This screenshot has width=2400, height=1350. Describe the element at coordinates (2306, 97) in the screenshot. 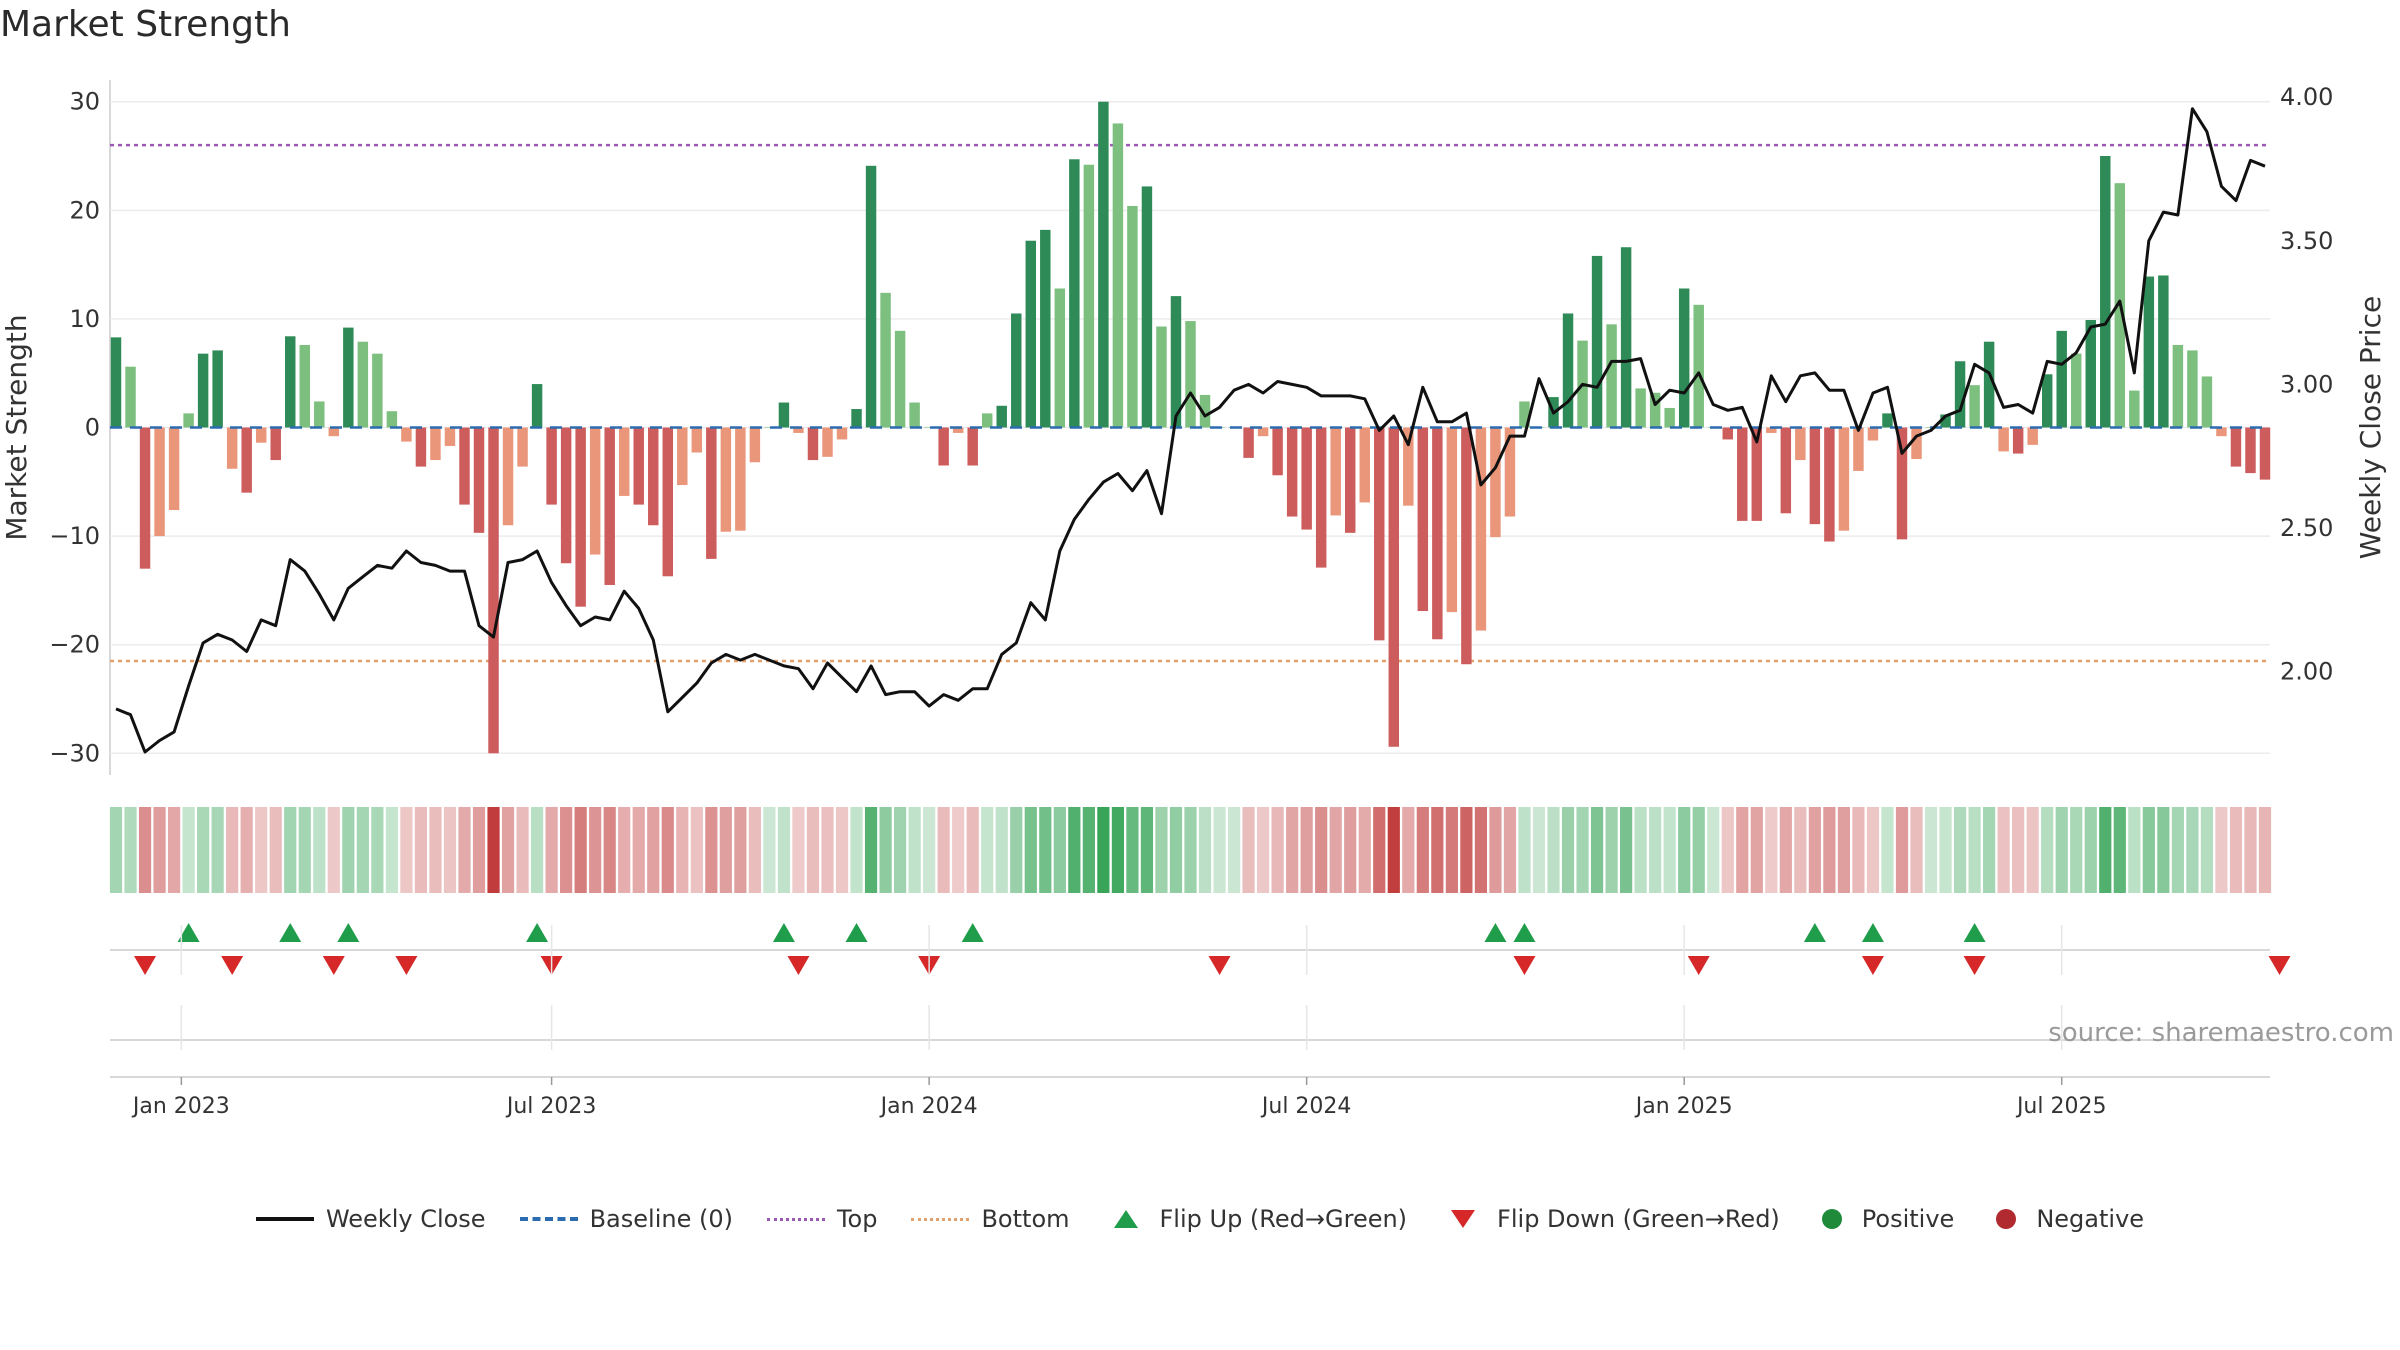

I see `y2-tick-label: 4.00` at that location.